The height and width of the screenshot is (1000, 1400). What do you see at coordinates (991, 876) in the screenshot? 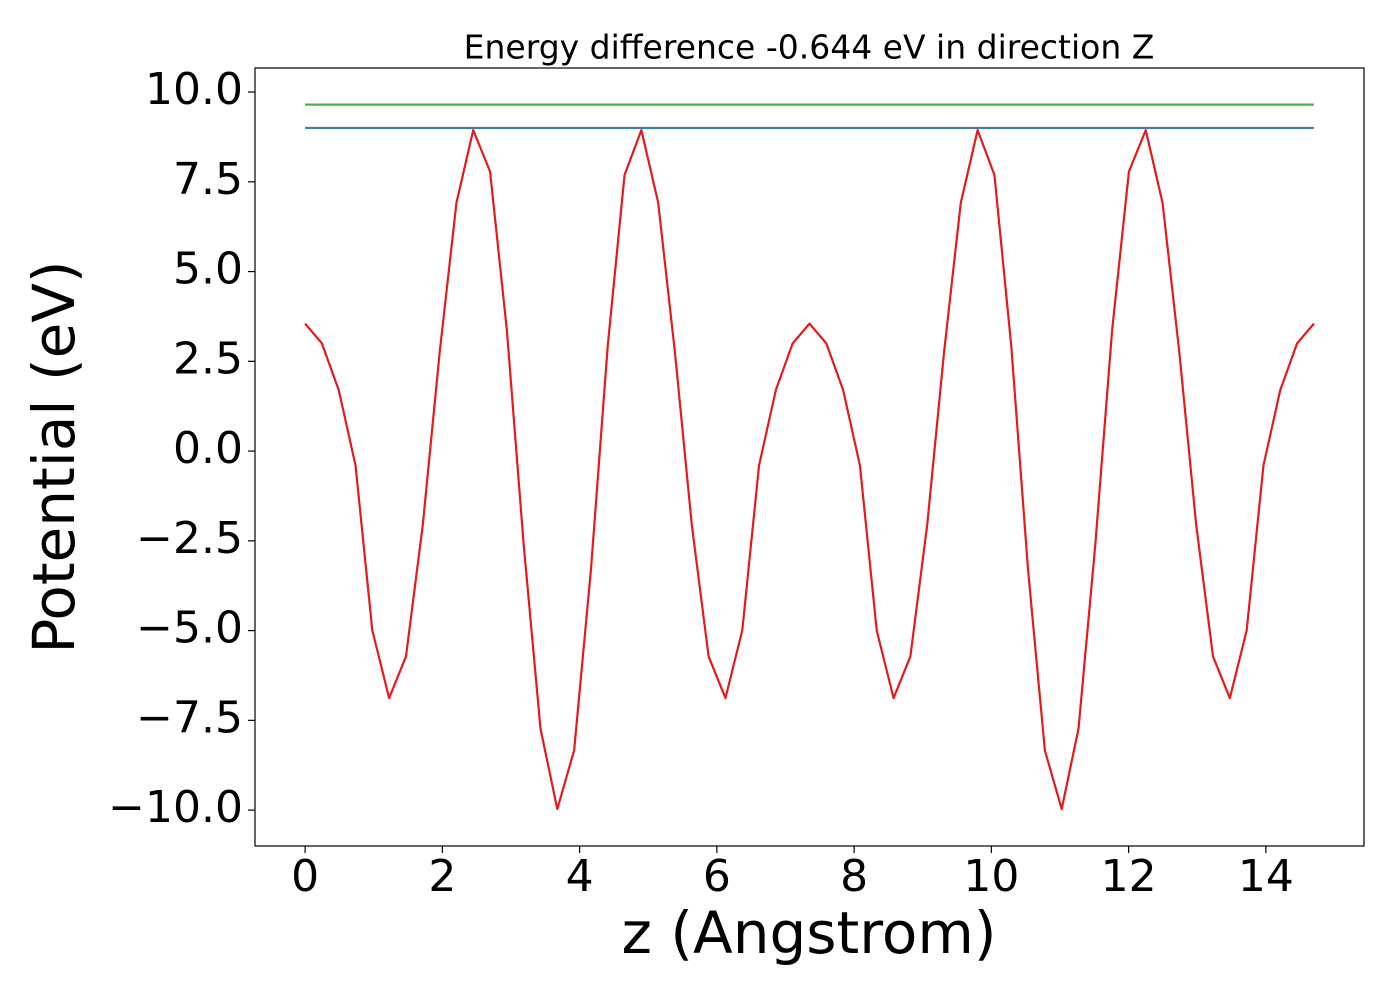
I see `x-tick-label: 10` at bounding box center [991, 876].